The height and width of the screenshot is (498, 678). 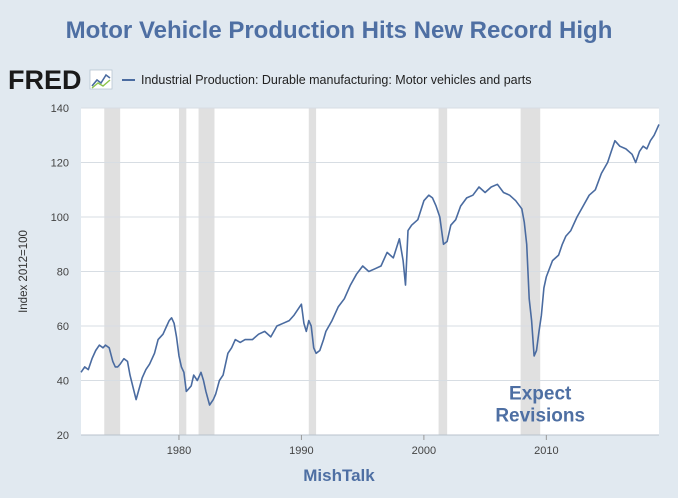 I want to click on fred-logo-graph-icon, so click(x=101, y=79).